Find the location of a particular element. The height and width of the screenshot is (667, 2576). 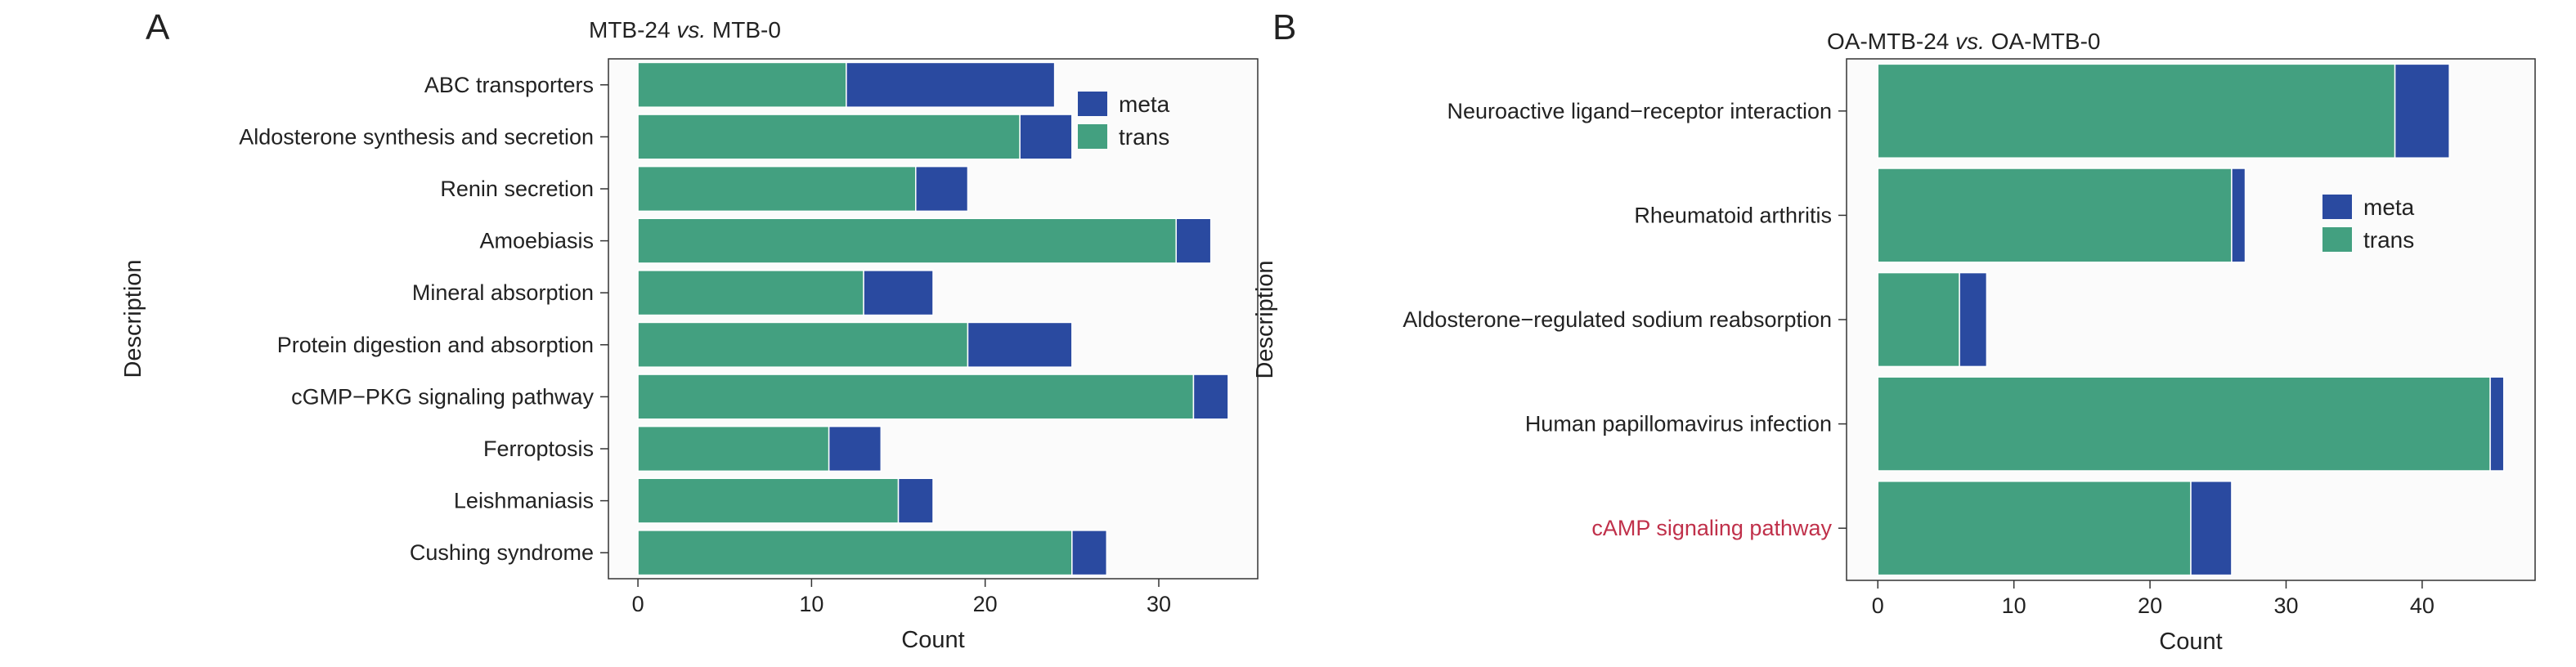

category-label: ABC transporters is located at coordinates (509, 85).